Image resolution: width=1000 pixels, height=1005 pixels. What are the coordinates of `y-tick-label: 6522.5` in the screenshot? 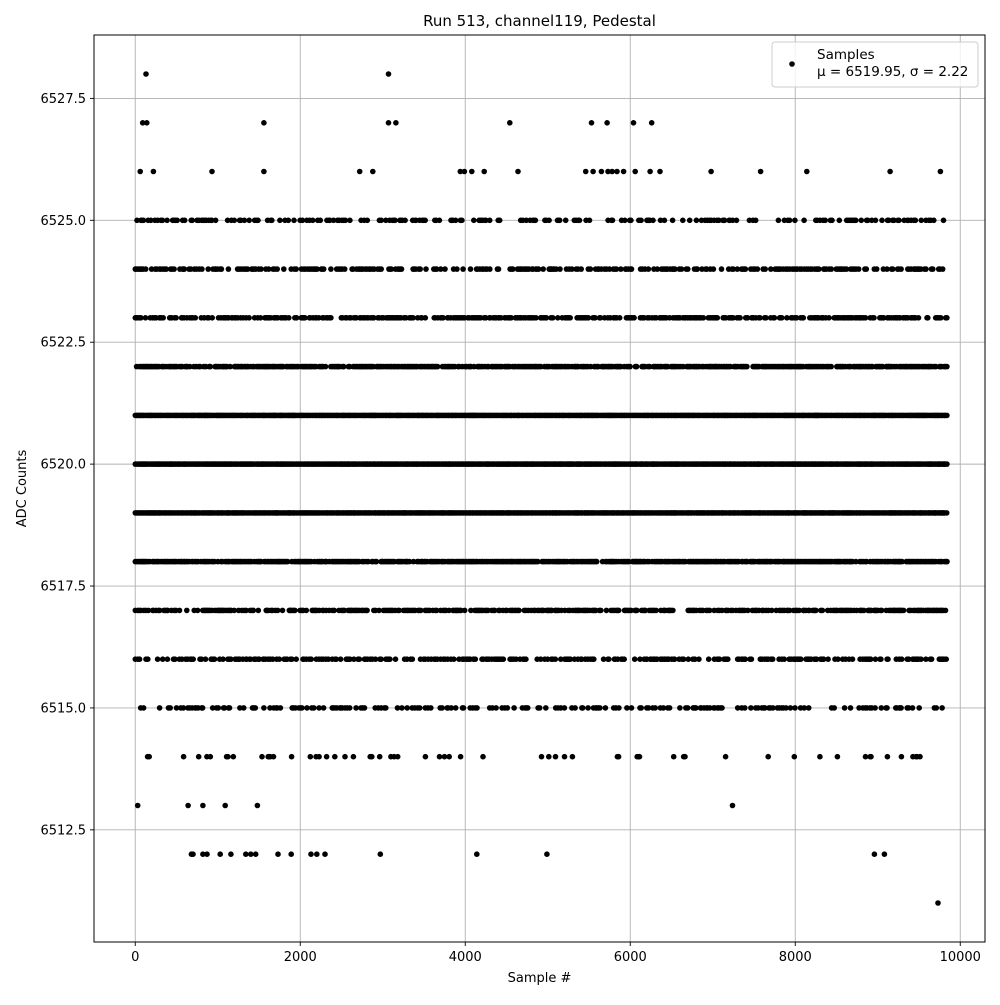 It's located at (64, 343).